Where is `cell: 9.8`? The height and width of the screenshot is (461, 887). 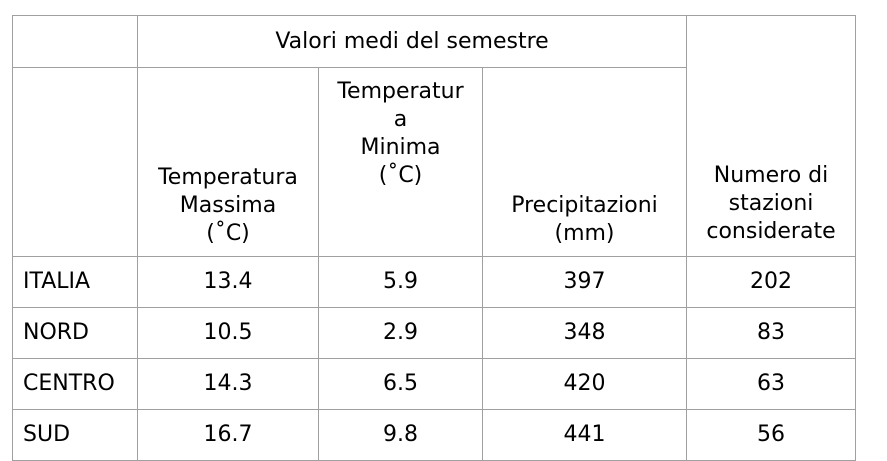 cell: 9.8 is located at coordinates (400, 435).